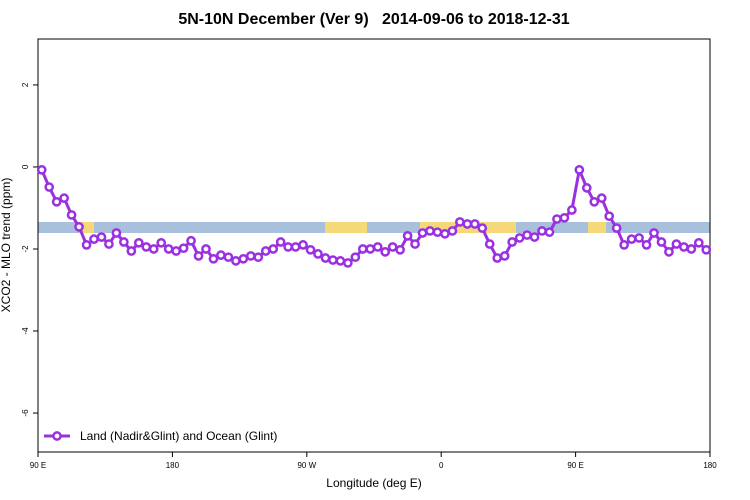 This screenshot has height=500, width=750. I want to click on legend-label: Land (Nadir&Glint) and Ocean (Glint), so click(178, 436).